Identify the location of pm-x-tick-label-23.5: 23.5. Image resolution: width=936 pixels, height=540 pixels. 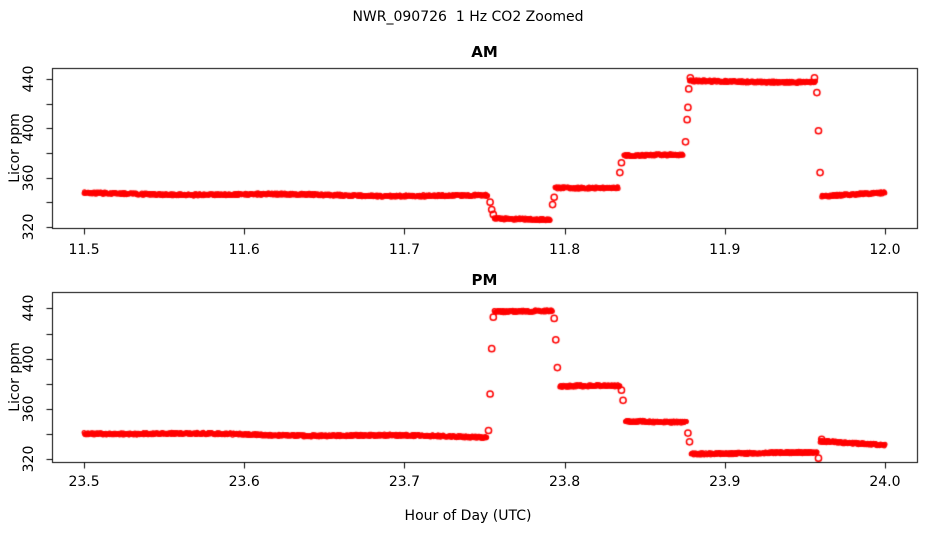
(84, 482).